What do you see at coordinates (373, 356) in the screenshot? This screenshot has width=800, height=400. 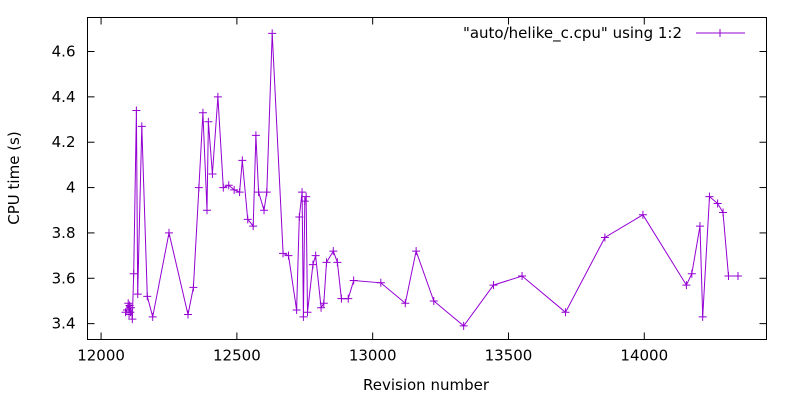 I see `x-tick-label: 13000` at bounding box center [373, 356].